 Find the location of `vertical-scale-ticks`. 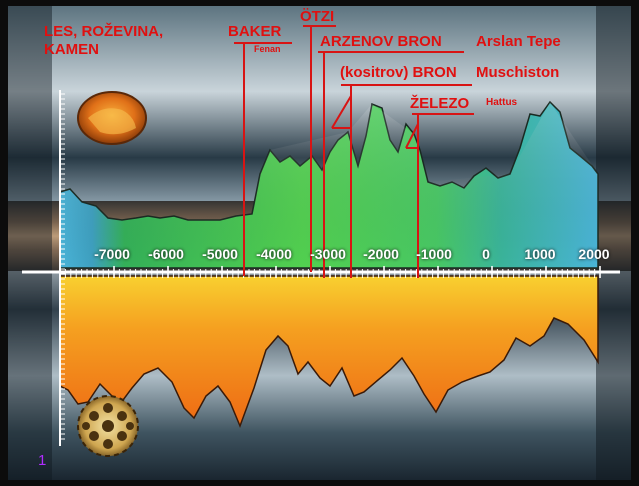

vertical-scale-ticks is located at coordinates (62, 266).